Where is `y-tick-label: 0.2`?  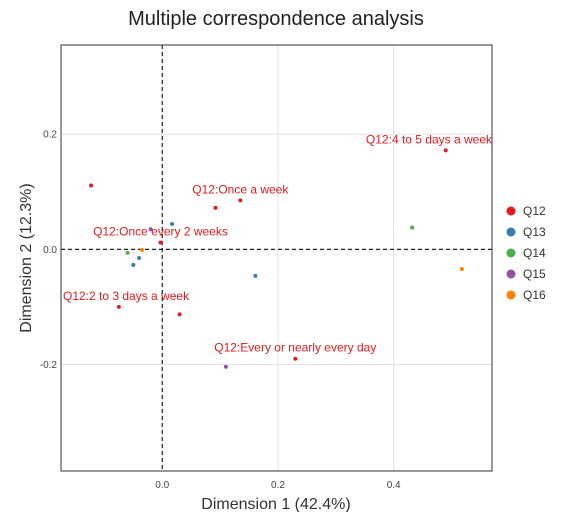
y-tick-label: 0.2 is located at coordinates (50, 135).